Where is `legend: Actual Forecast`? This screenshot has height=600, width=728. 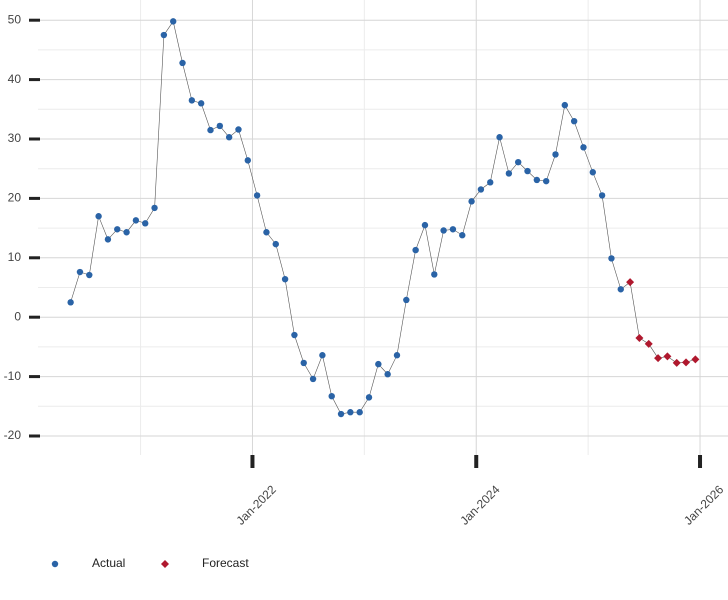 legend: Actual Forecast is located at coordinates (150, 563).